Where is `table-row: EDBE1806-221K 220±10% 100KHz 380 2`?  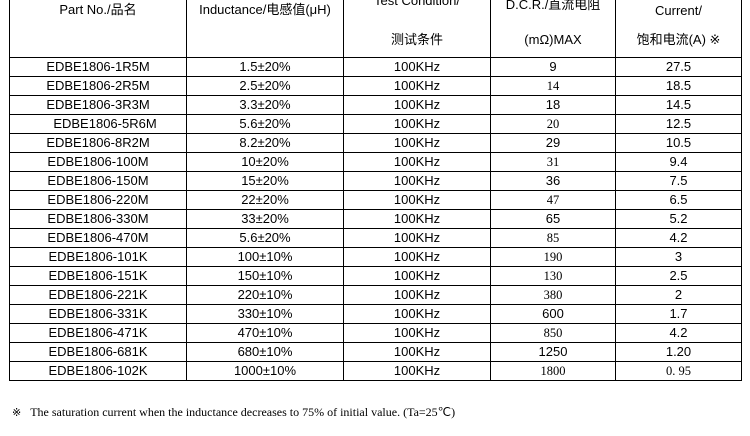
table-row: EDBE1806-221K 220±10% 100KHz 380 2 is located at coordinates (375, 295).